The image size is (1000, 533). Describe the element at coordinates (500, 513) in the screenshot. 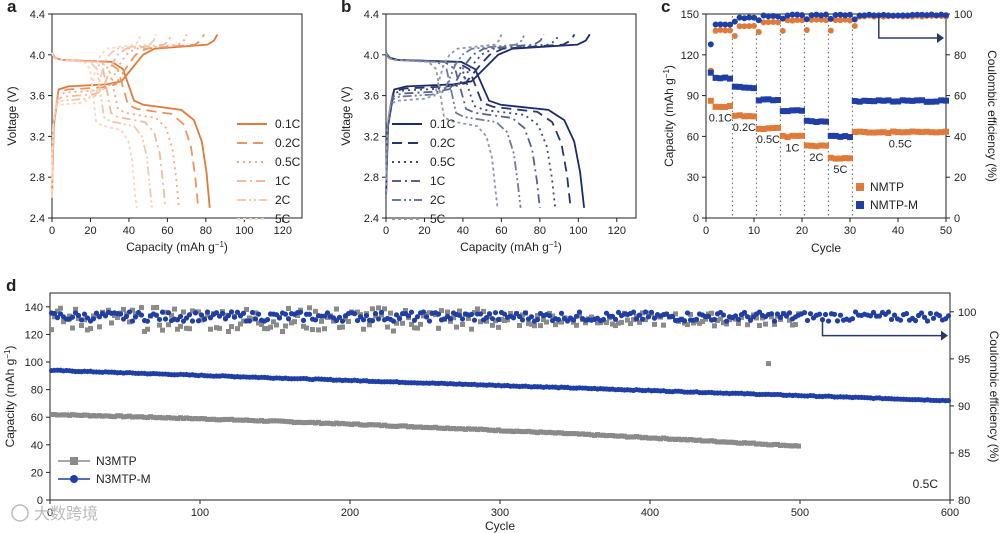

I see `x-tick-label: 300` at that location.